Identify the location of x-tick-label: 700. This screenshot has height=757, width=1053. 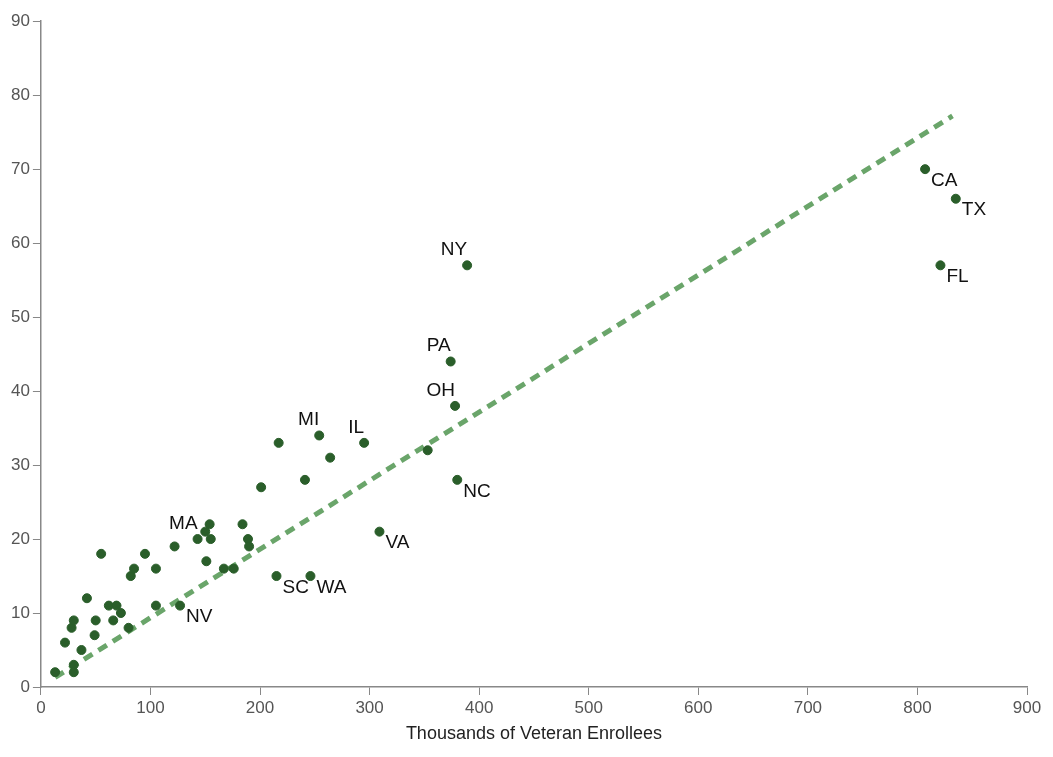
(808, 707).